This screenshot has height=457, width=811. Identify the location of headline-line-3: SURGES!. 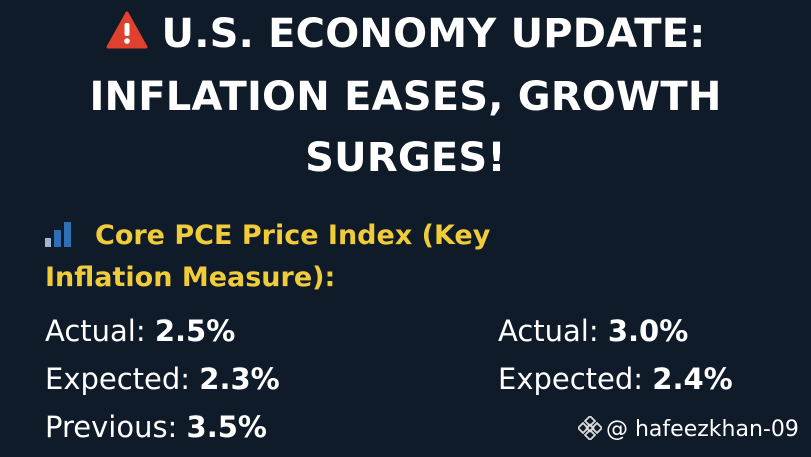
(405, 158).